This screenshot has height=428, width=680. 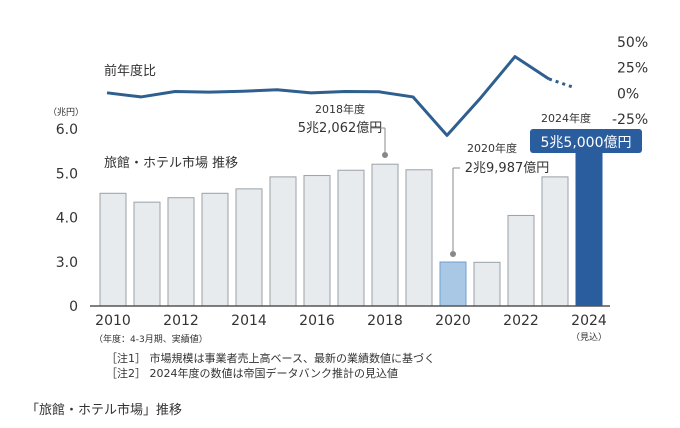 What do you see at coordinates (487, 284) in the screenshot?
I see `bar-2021` at bounding box center [487, 284].